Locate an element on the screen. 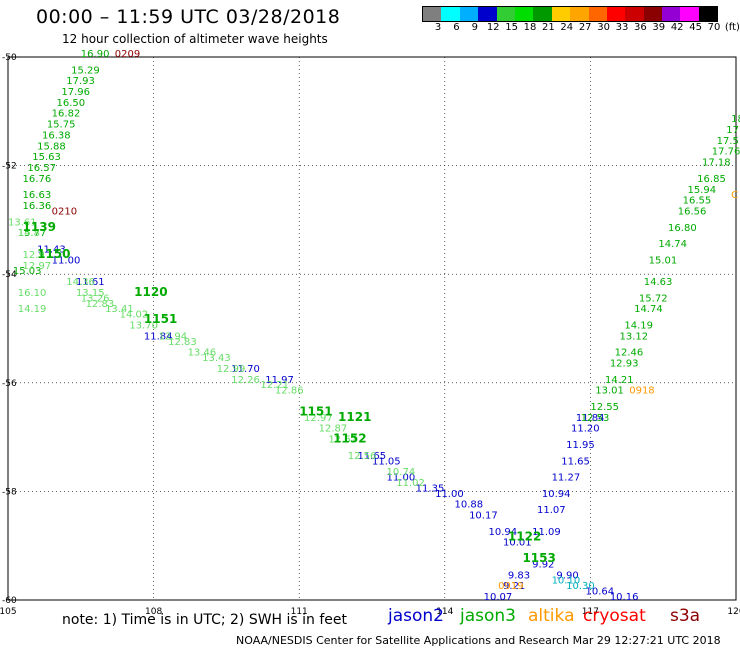 The width and height of the screenshot is (740, 650). colorbar-label: 27 is located at coordinates (585, 27).